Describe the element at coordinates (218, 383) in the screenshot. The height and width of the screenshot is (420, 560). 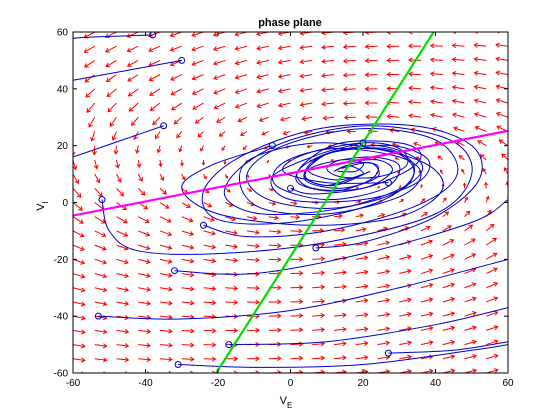
I see `x-tick-label: -20` at that location.